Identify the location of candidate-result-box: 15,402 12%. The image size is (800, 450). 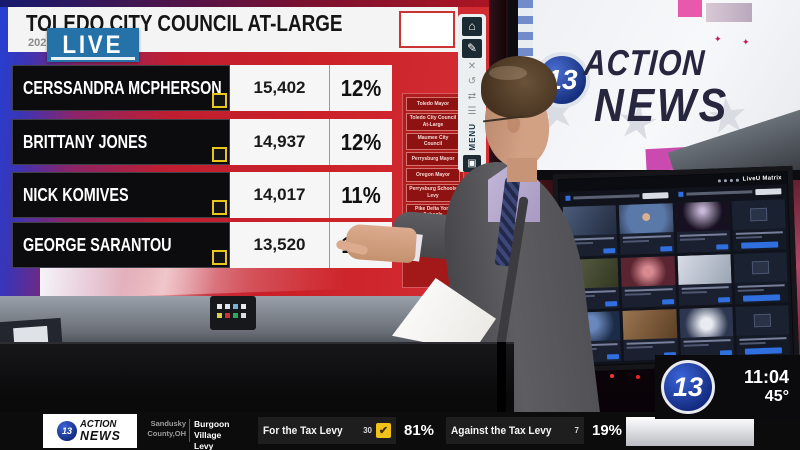
(311, 88).